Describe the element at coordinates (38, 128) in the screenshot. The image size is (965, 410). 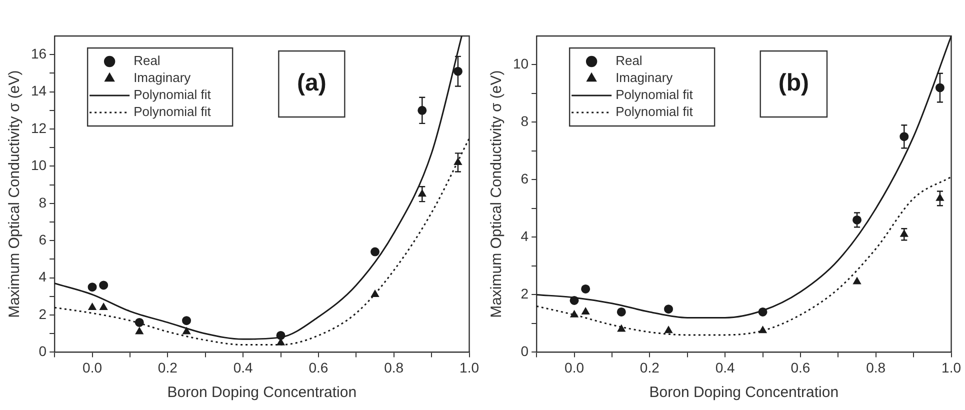
I see `y-tick-label: 12` at that location.